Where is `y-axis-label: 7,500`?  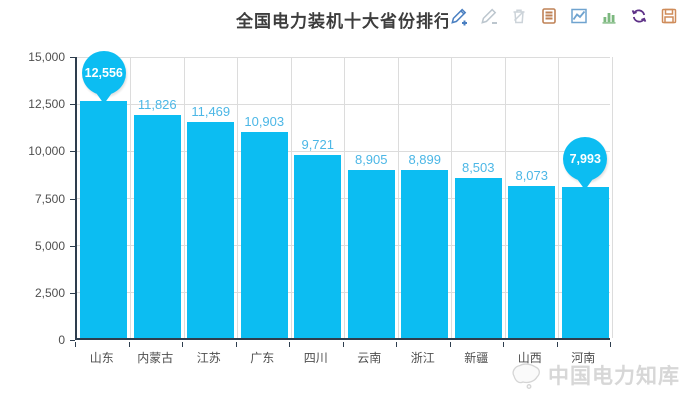
y-axis-label: 7,500 is located at coordinates (49, 198).